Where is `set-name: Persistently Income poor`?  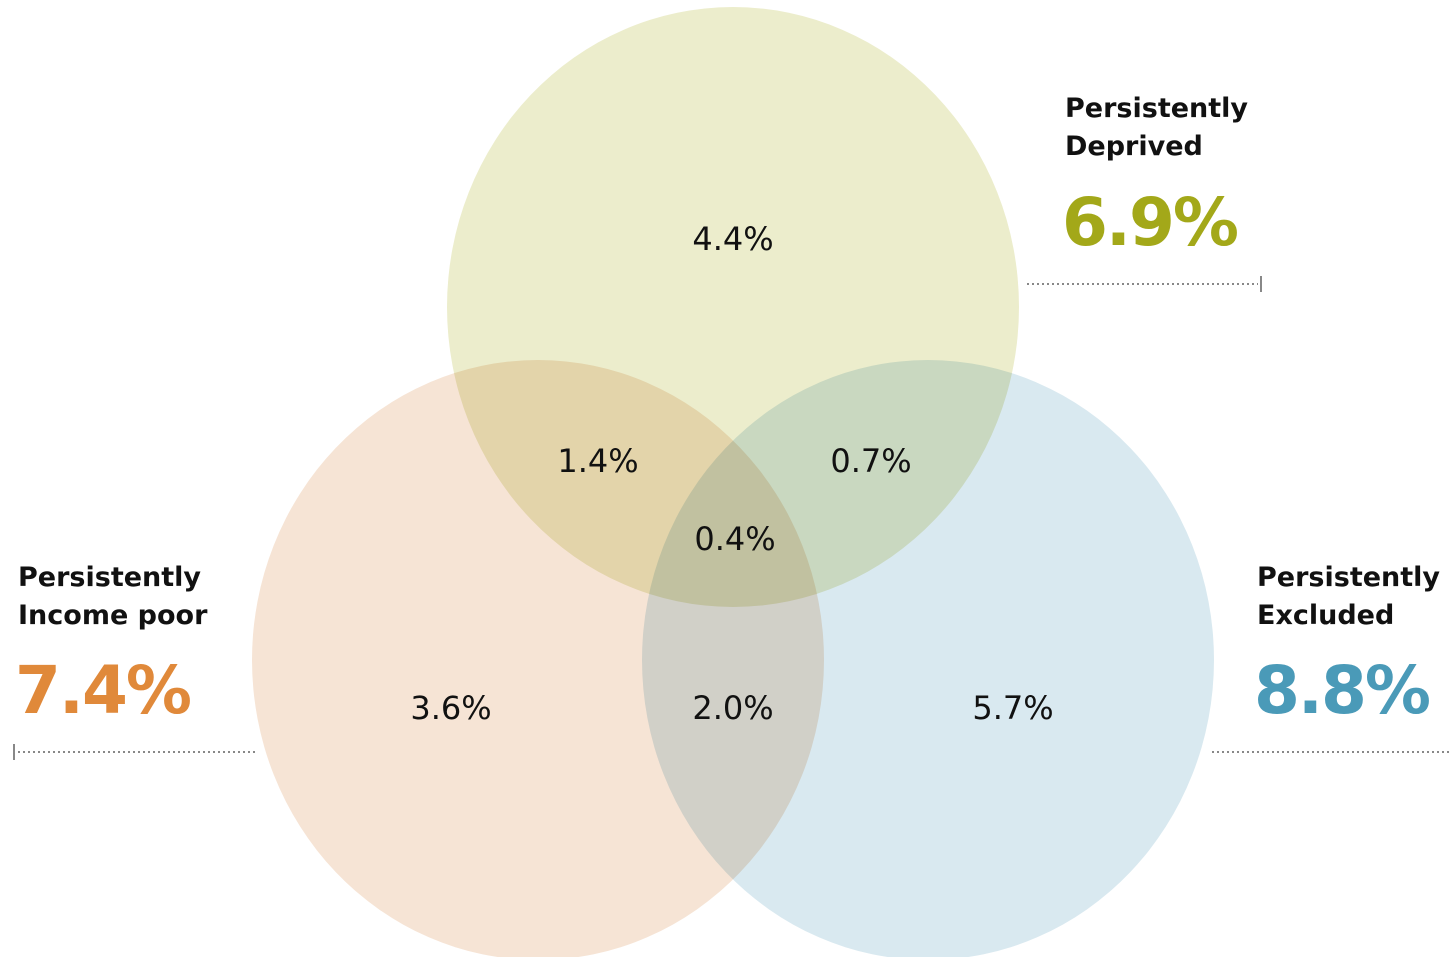
set-name: Persistently Income poor is located at coordinates (113, 596).